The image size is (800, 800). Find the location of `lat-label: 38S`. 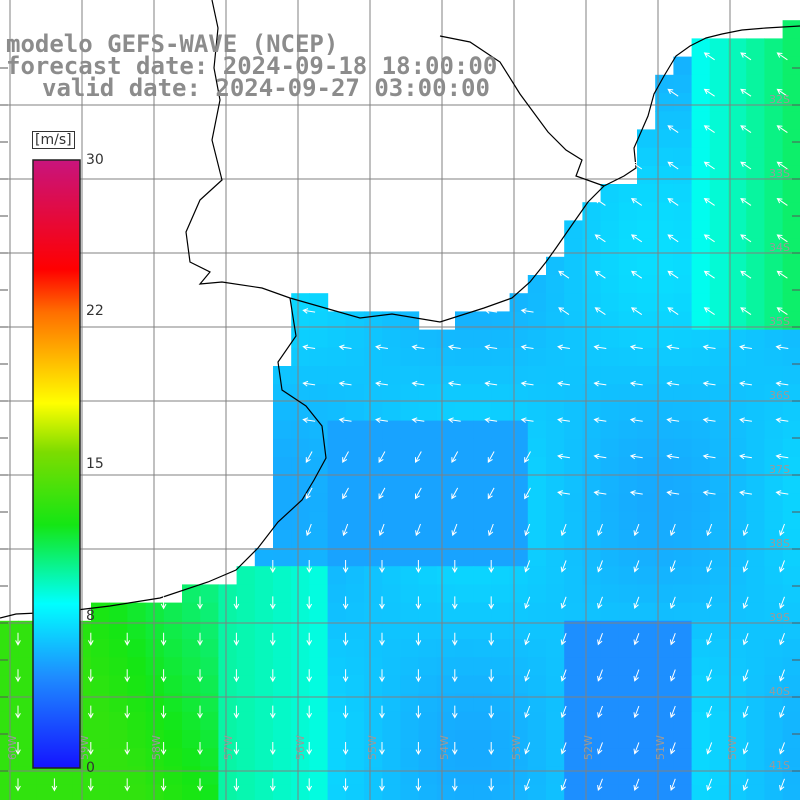

lat-label: 38S is located at coordinates (779, 543).